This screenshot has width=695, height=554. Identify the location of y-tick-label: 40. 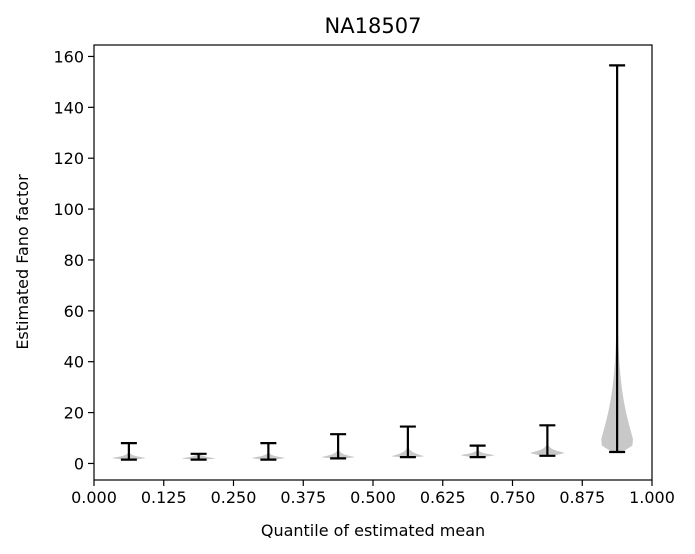
(74, 362).